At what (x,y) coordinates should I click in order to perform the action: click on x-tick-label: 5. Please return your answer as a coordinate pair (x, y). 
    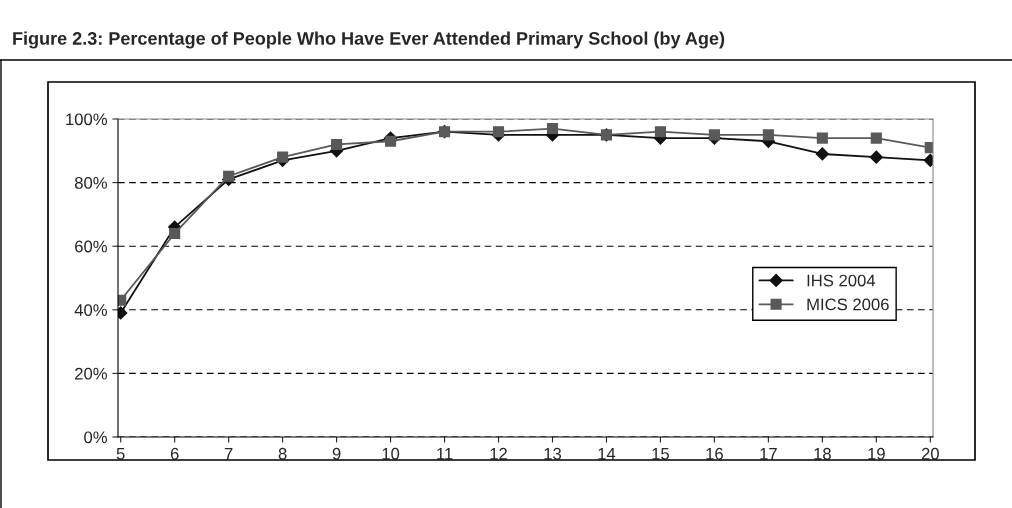
    Looking at the image, I should click on (120, 454).